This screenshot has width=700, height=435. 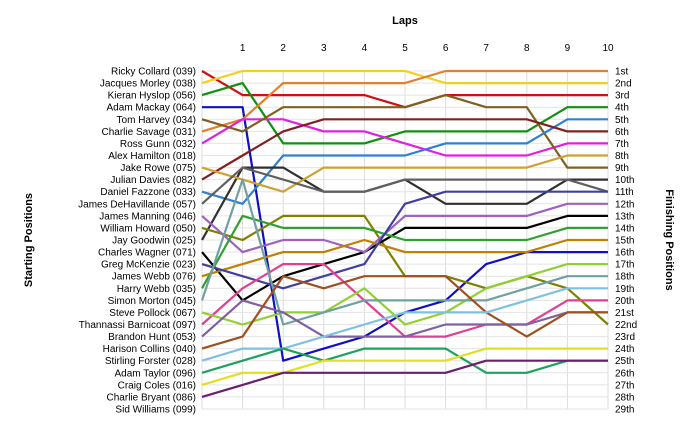 What do you see at coordinates (152, 156) in the screenshot?
I see `starting-driver-label: Alex Hamilton (018)` at bounding box center [152, 156].